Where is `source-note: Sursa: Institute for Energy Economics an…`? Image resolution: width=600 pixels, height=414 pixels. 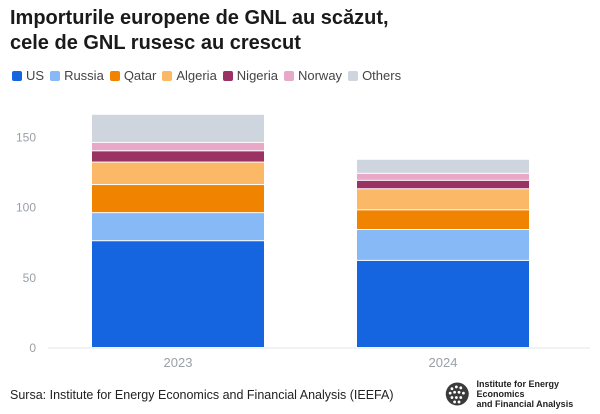 source-note: Sursa: Institute for Energy Economics an… is located at coordinates (202, 395).